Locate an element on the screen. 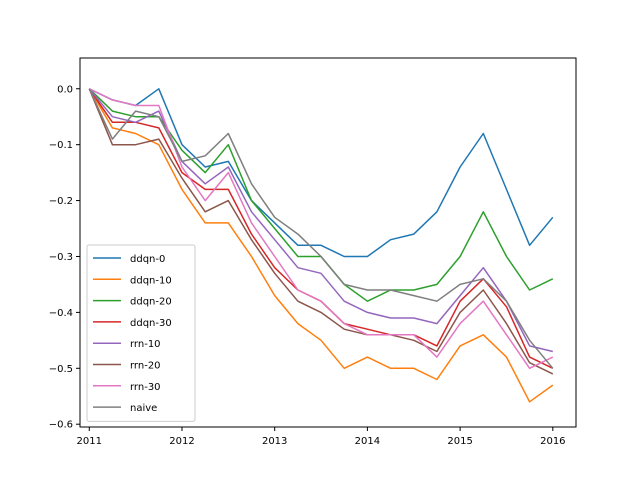 Image resolution: width=640 pixels, height=480 pixels. y-tick-label: 0.0 is located at coordinates (65, 89).